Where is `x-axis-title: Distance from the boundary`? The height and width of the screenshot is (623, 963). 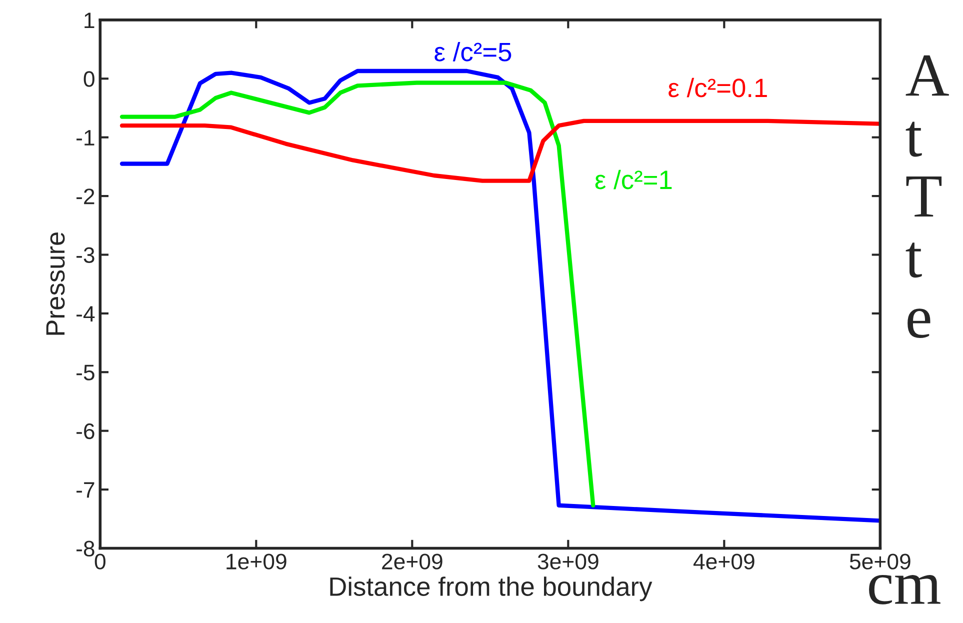
x-axis-title: Distance from the boundary is located at coordinates (491, 589).